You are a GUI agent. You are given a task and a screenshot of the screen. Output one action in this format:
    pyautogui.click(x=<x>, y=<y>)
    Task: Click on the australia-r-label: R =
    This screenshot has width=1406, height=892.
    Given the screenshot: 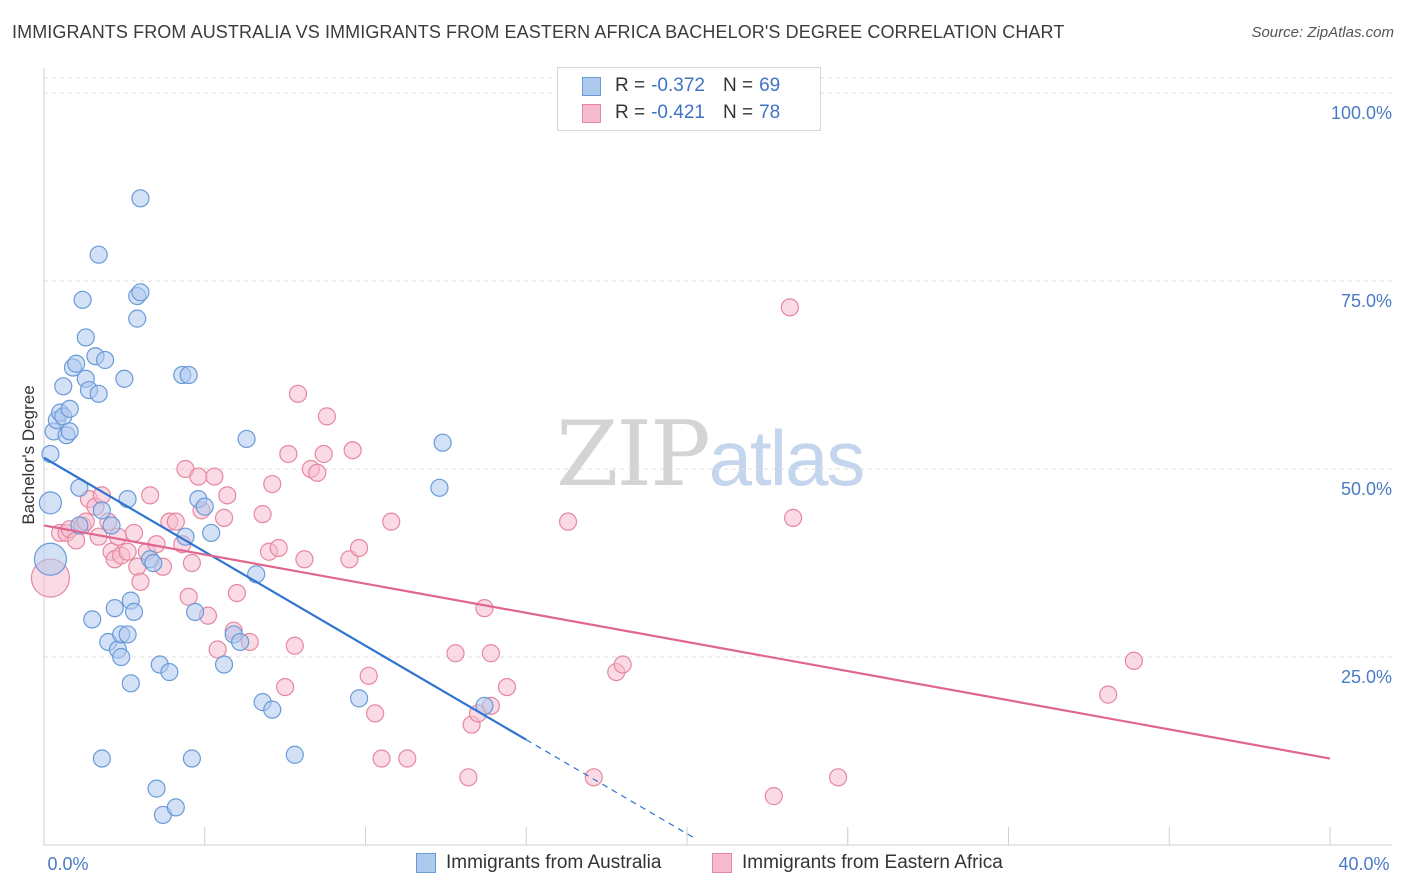 What is the action you would take?
    pyautogui.click(x=630, y=85)
    